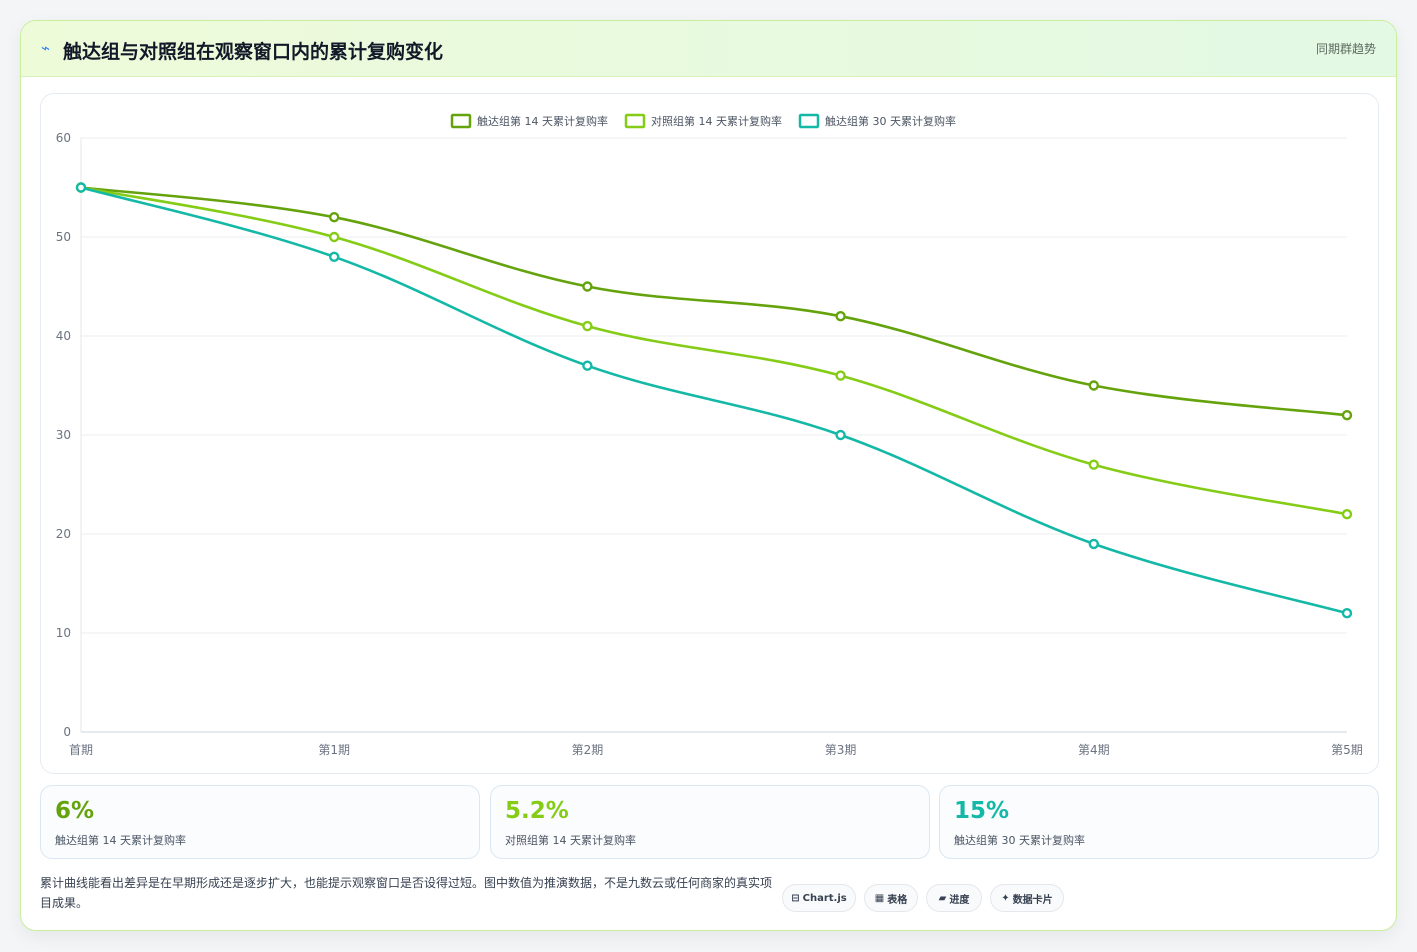  I want to click on chip-label: 数据卡片, so click(1032, 900).